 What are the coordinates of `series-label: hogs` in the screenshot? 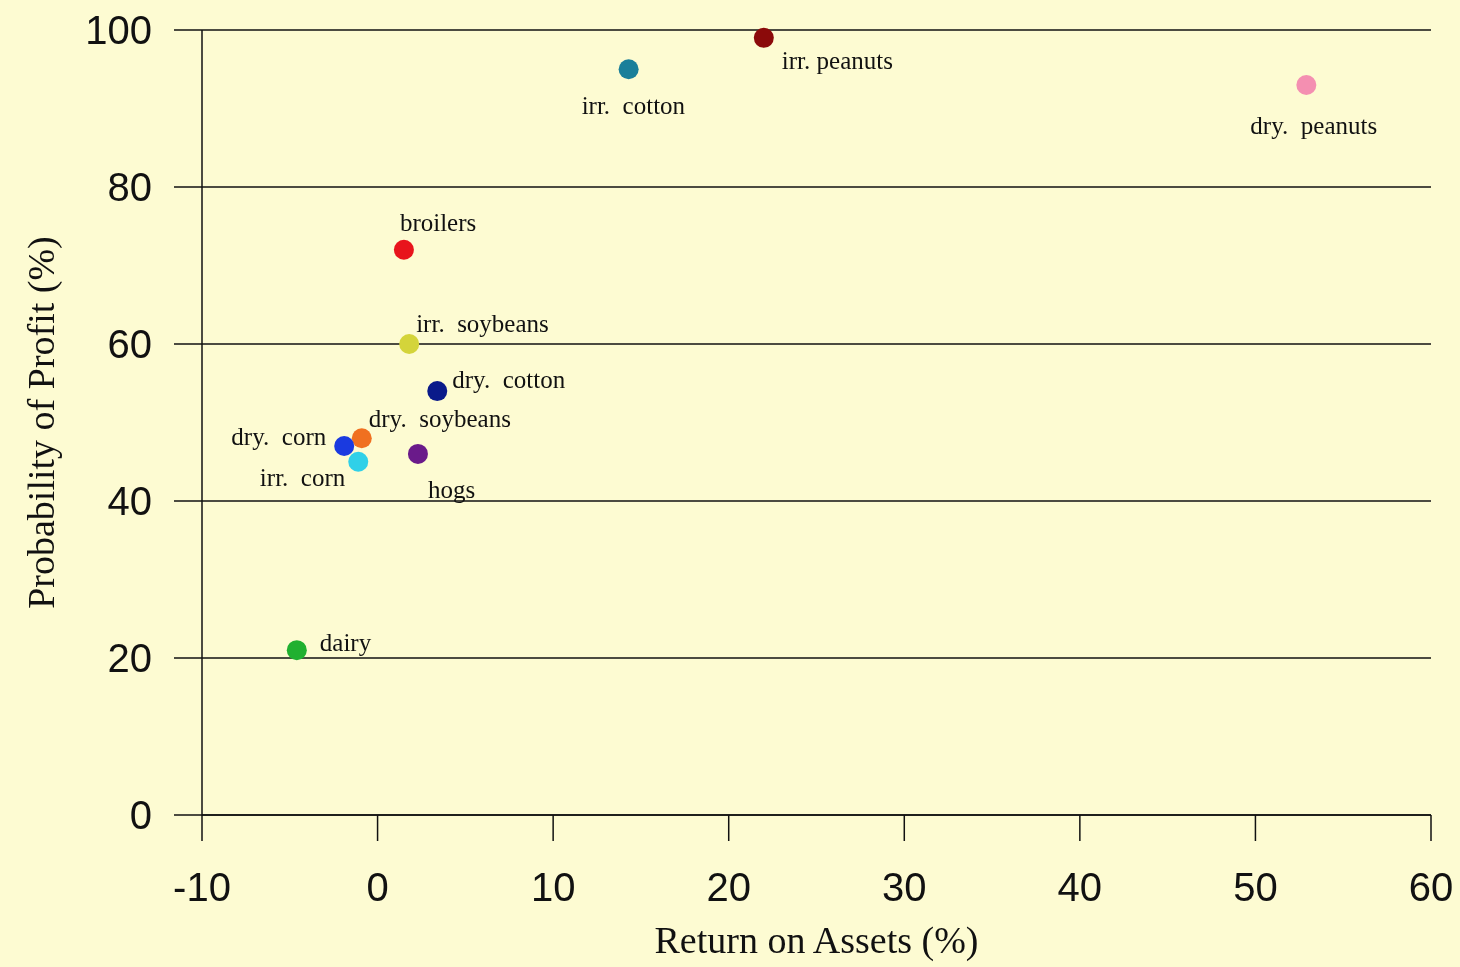 It's located at (451, 489).